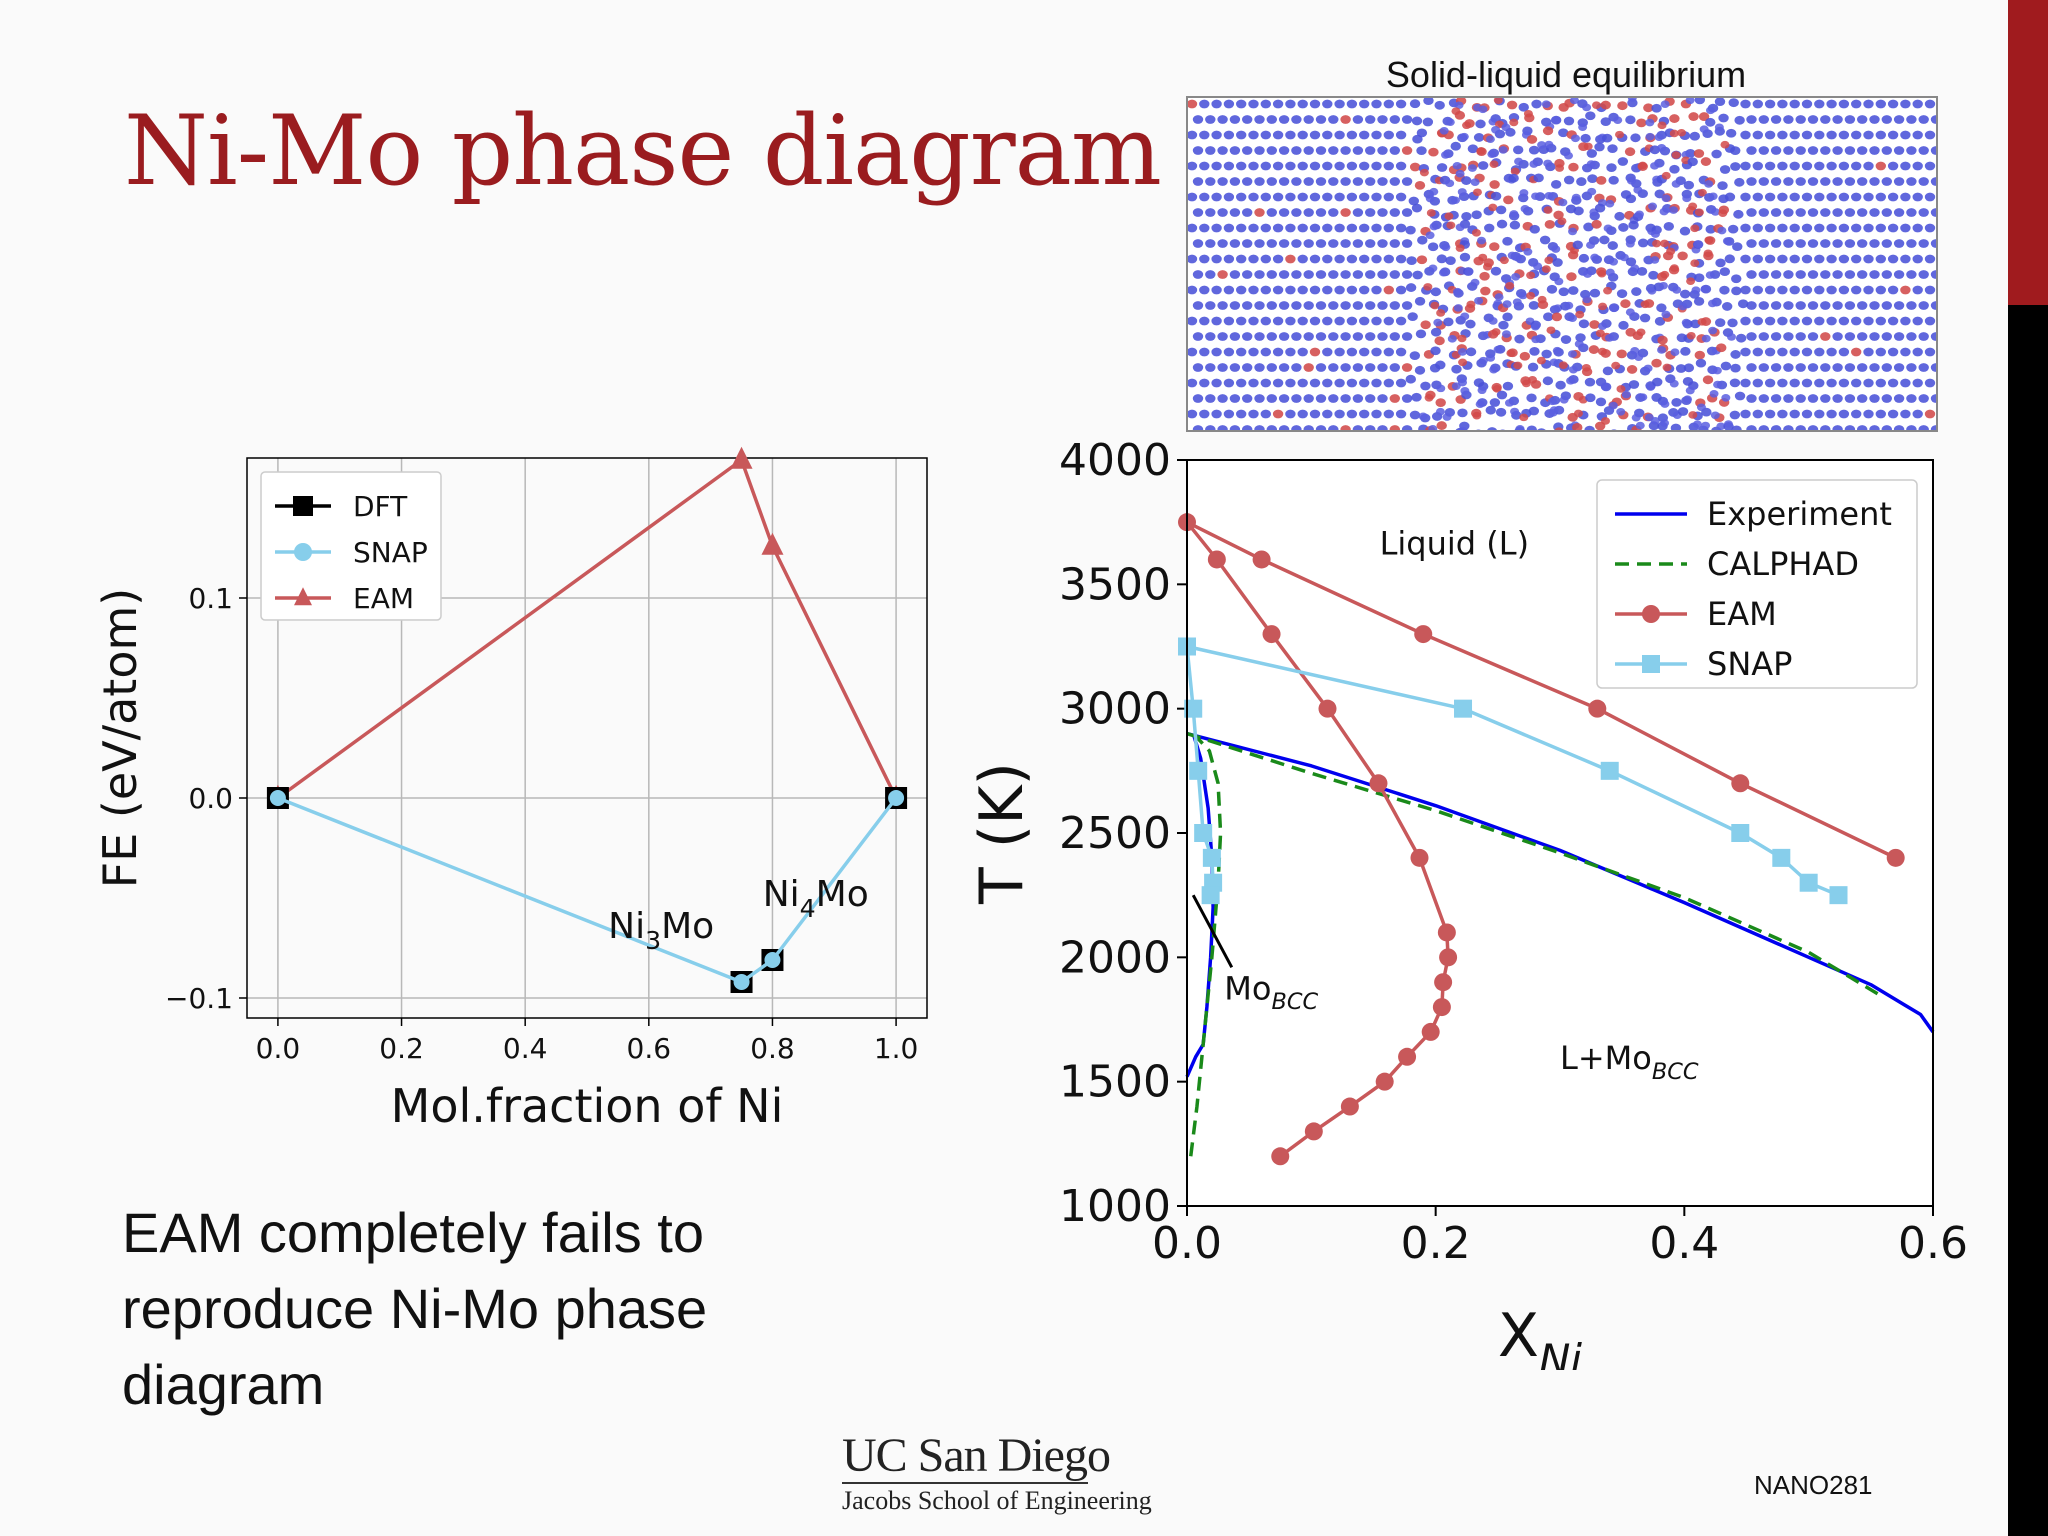  Describe the element at coordinates (390, 552) in the screenshot. I see `fe-legend-label-snap: SNAP` at that location.